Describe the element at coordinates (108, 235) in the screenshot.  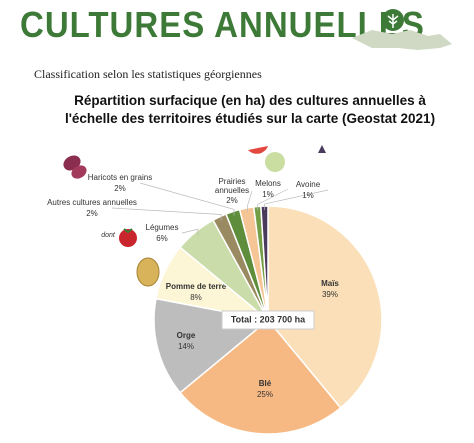
I see `annotation: dont` at that location.